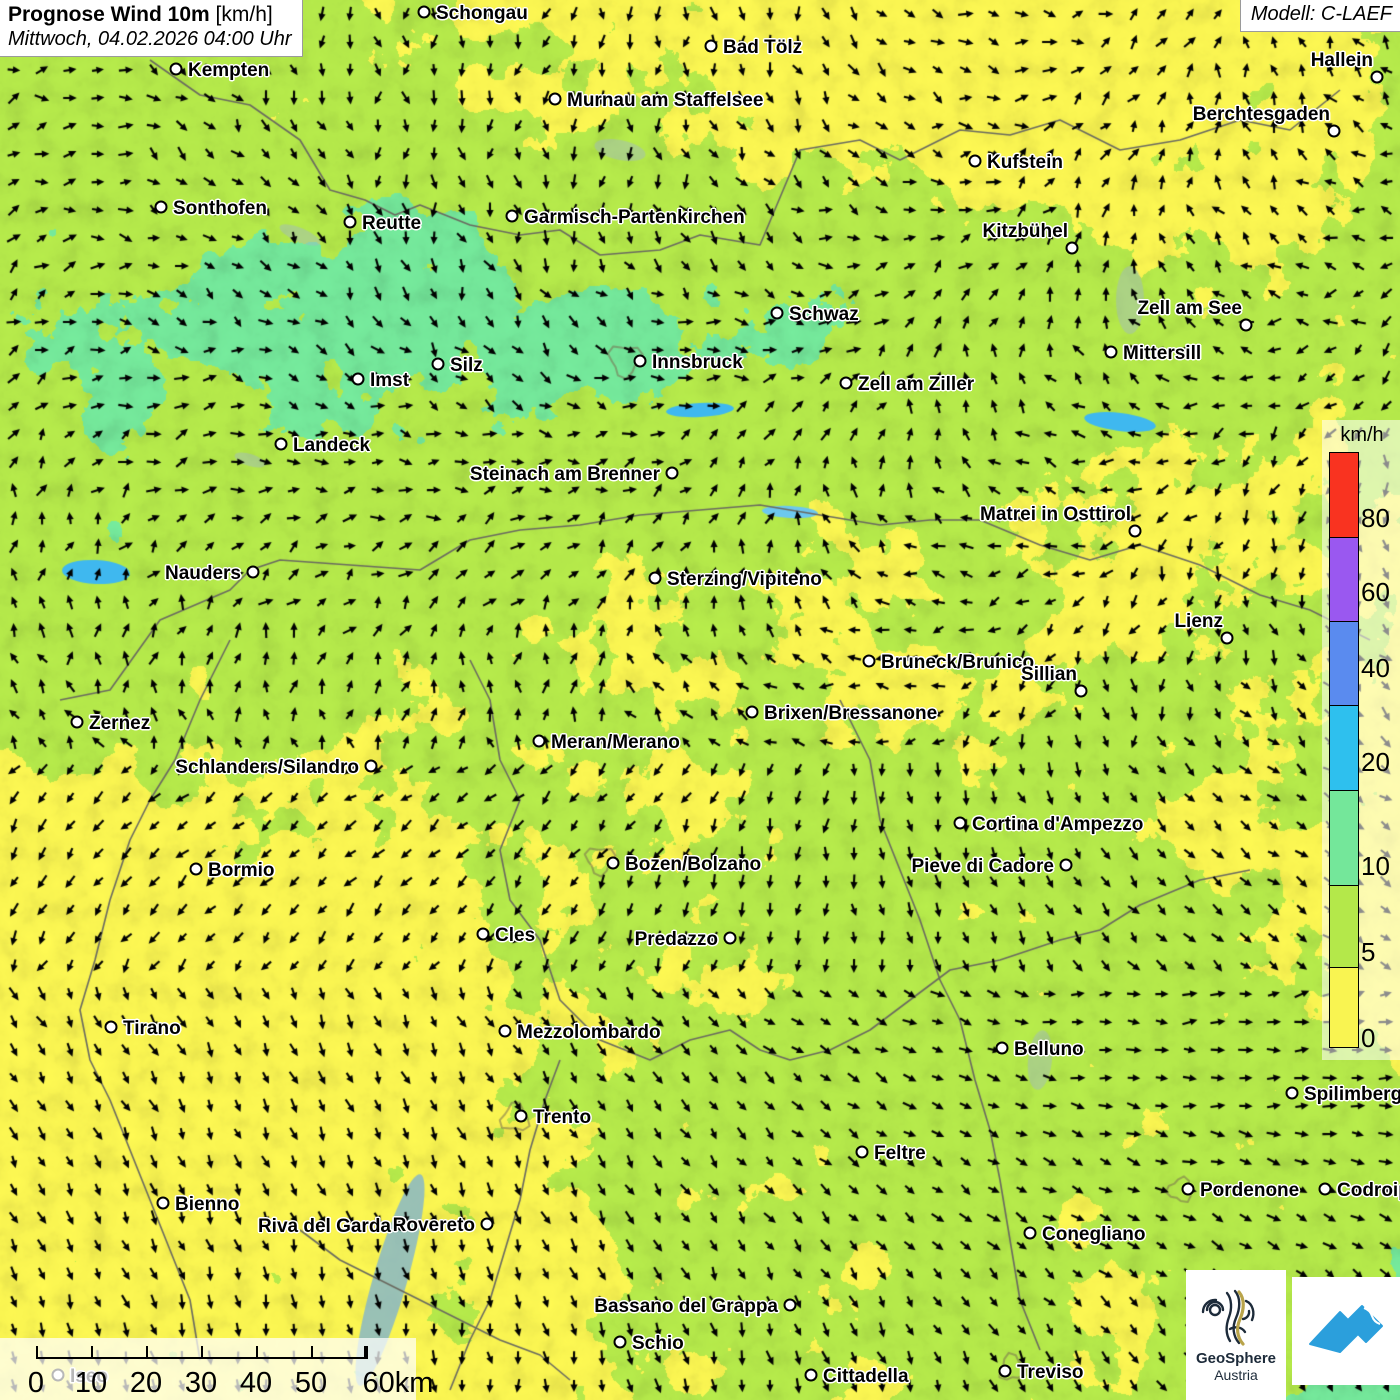 This screenshot has width=1400, height=1400. I want to click on scale-label-10: 10, so click(91, 1383).